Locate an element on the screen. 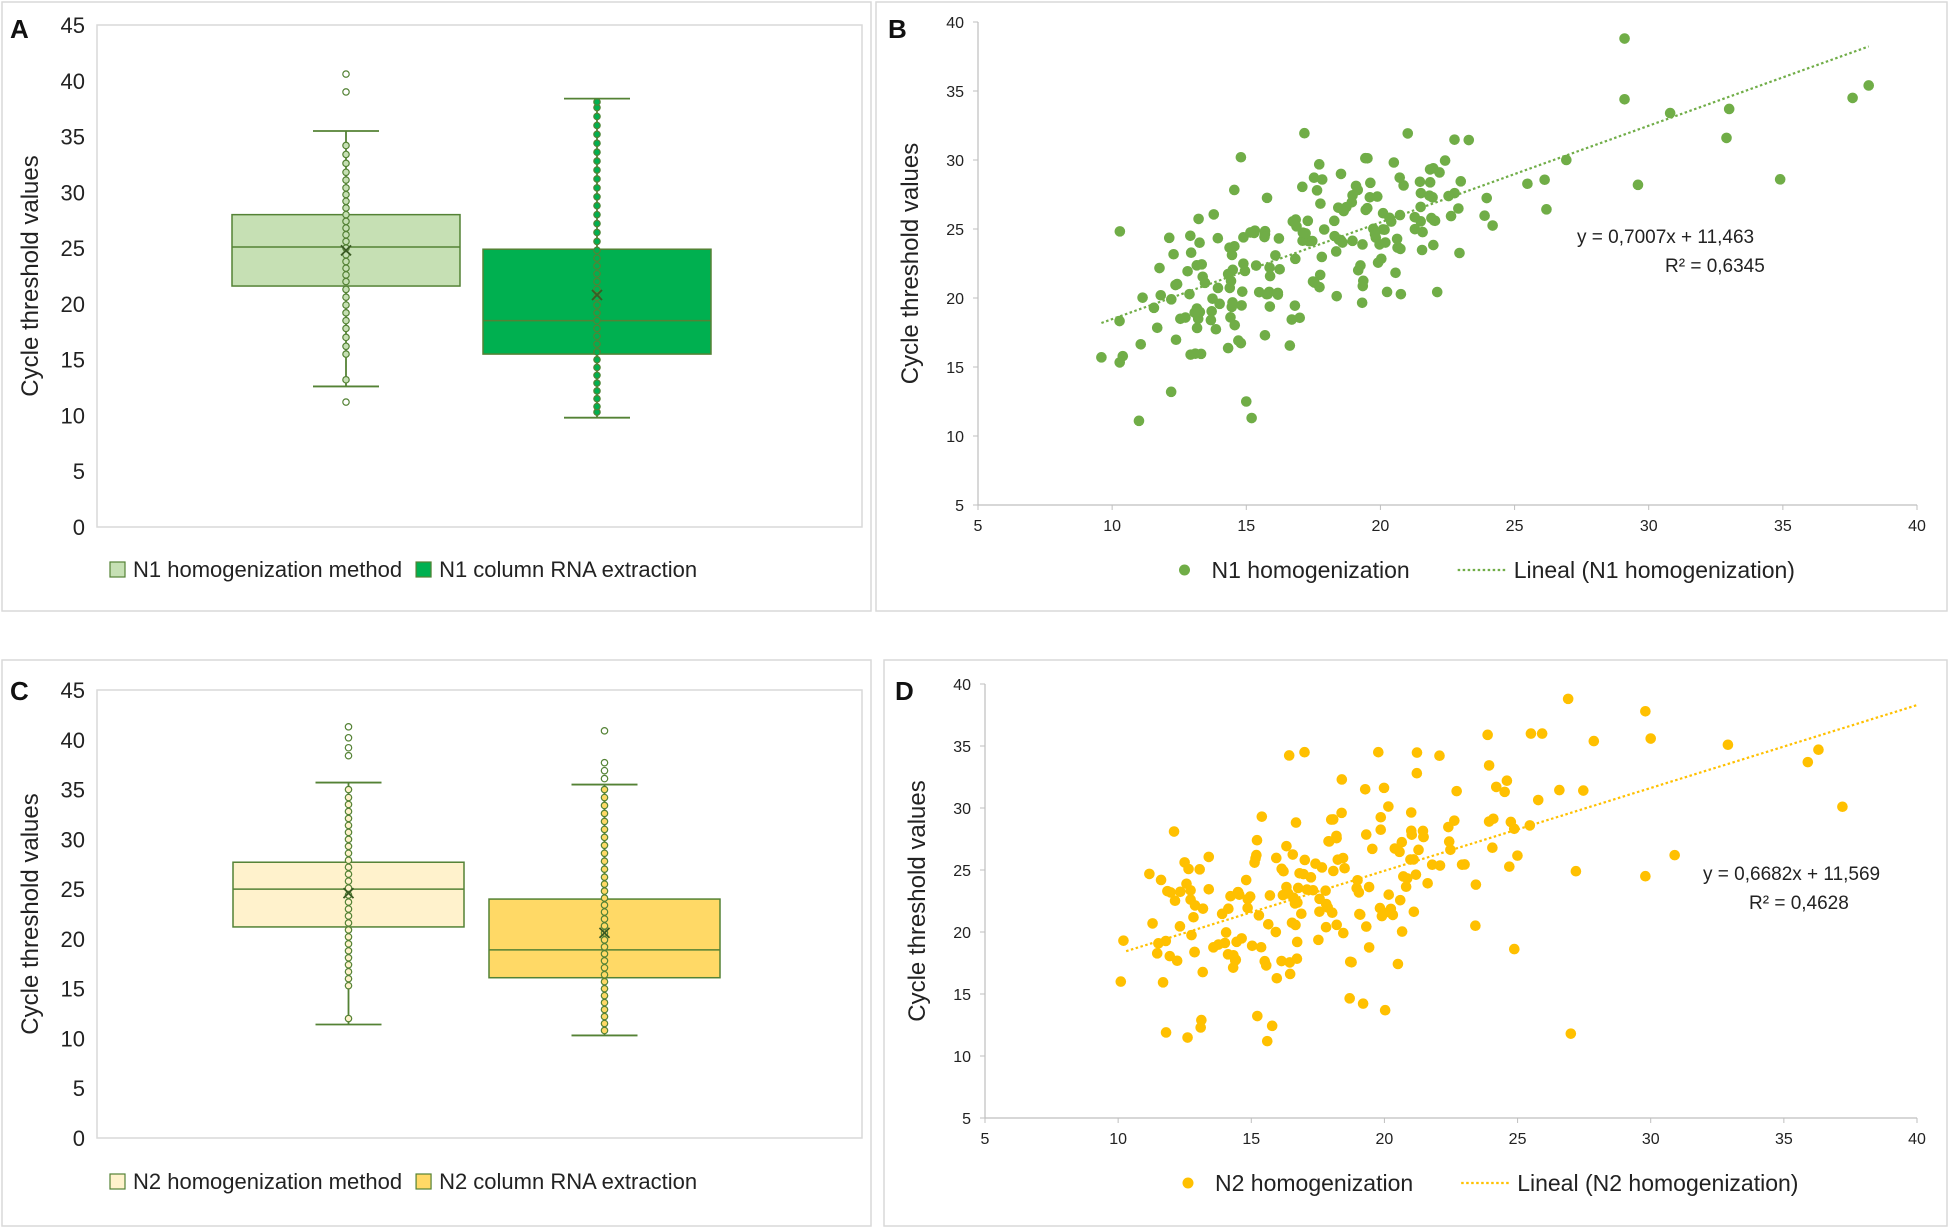 The height and width of the screenshot is (1227, 1949). x-tick-label: 15 is located at coordinates (1246, 526).